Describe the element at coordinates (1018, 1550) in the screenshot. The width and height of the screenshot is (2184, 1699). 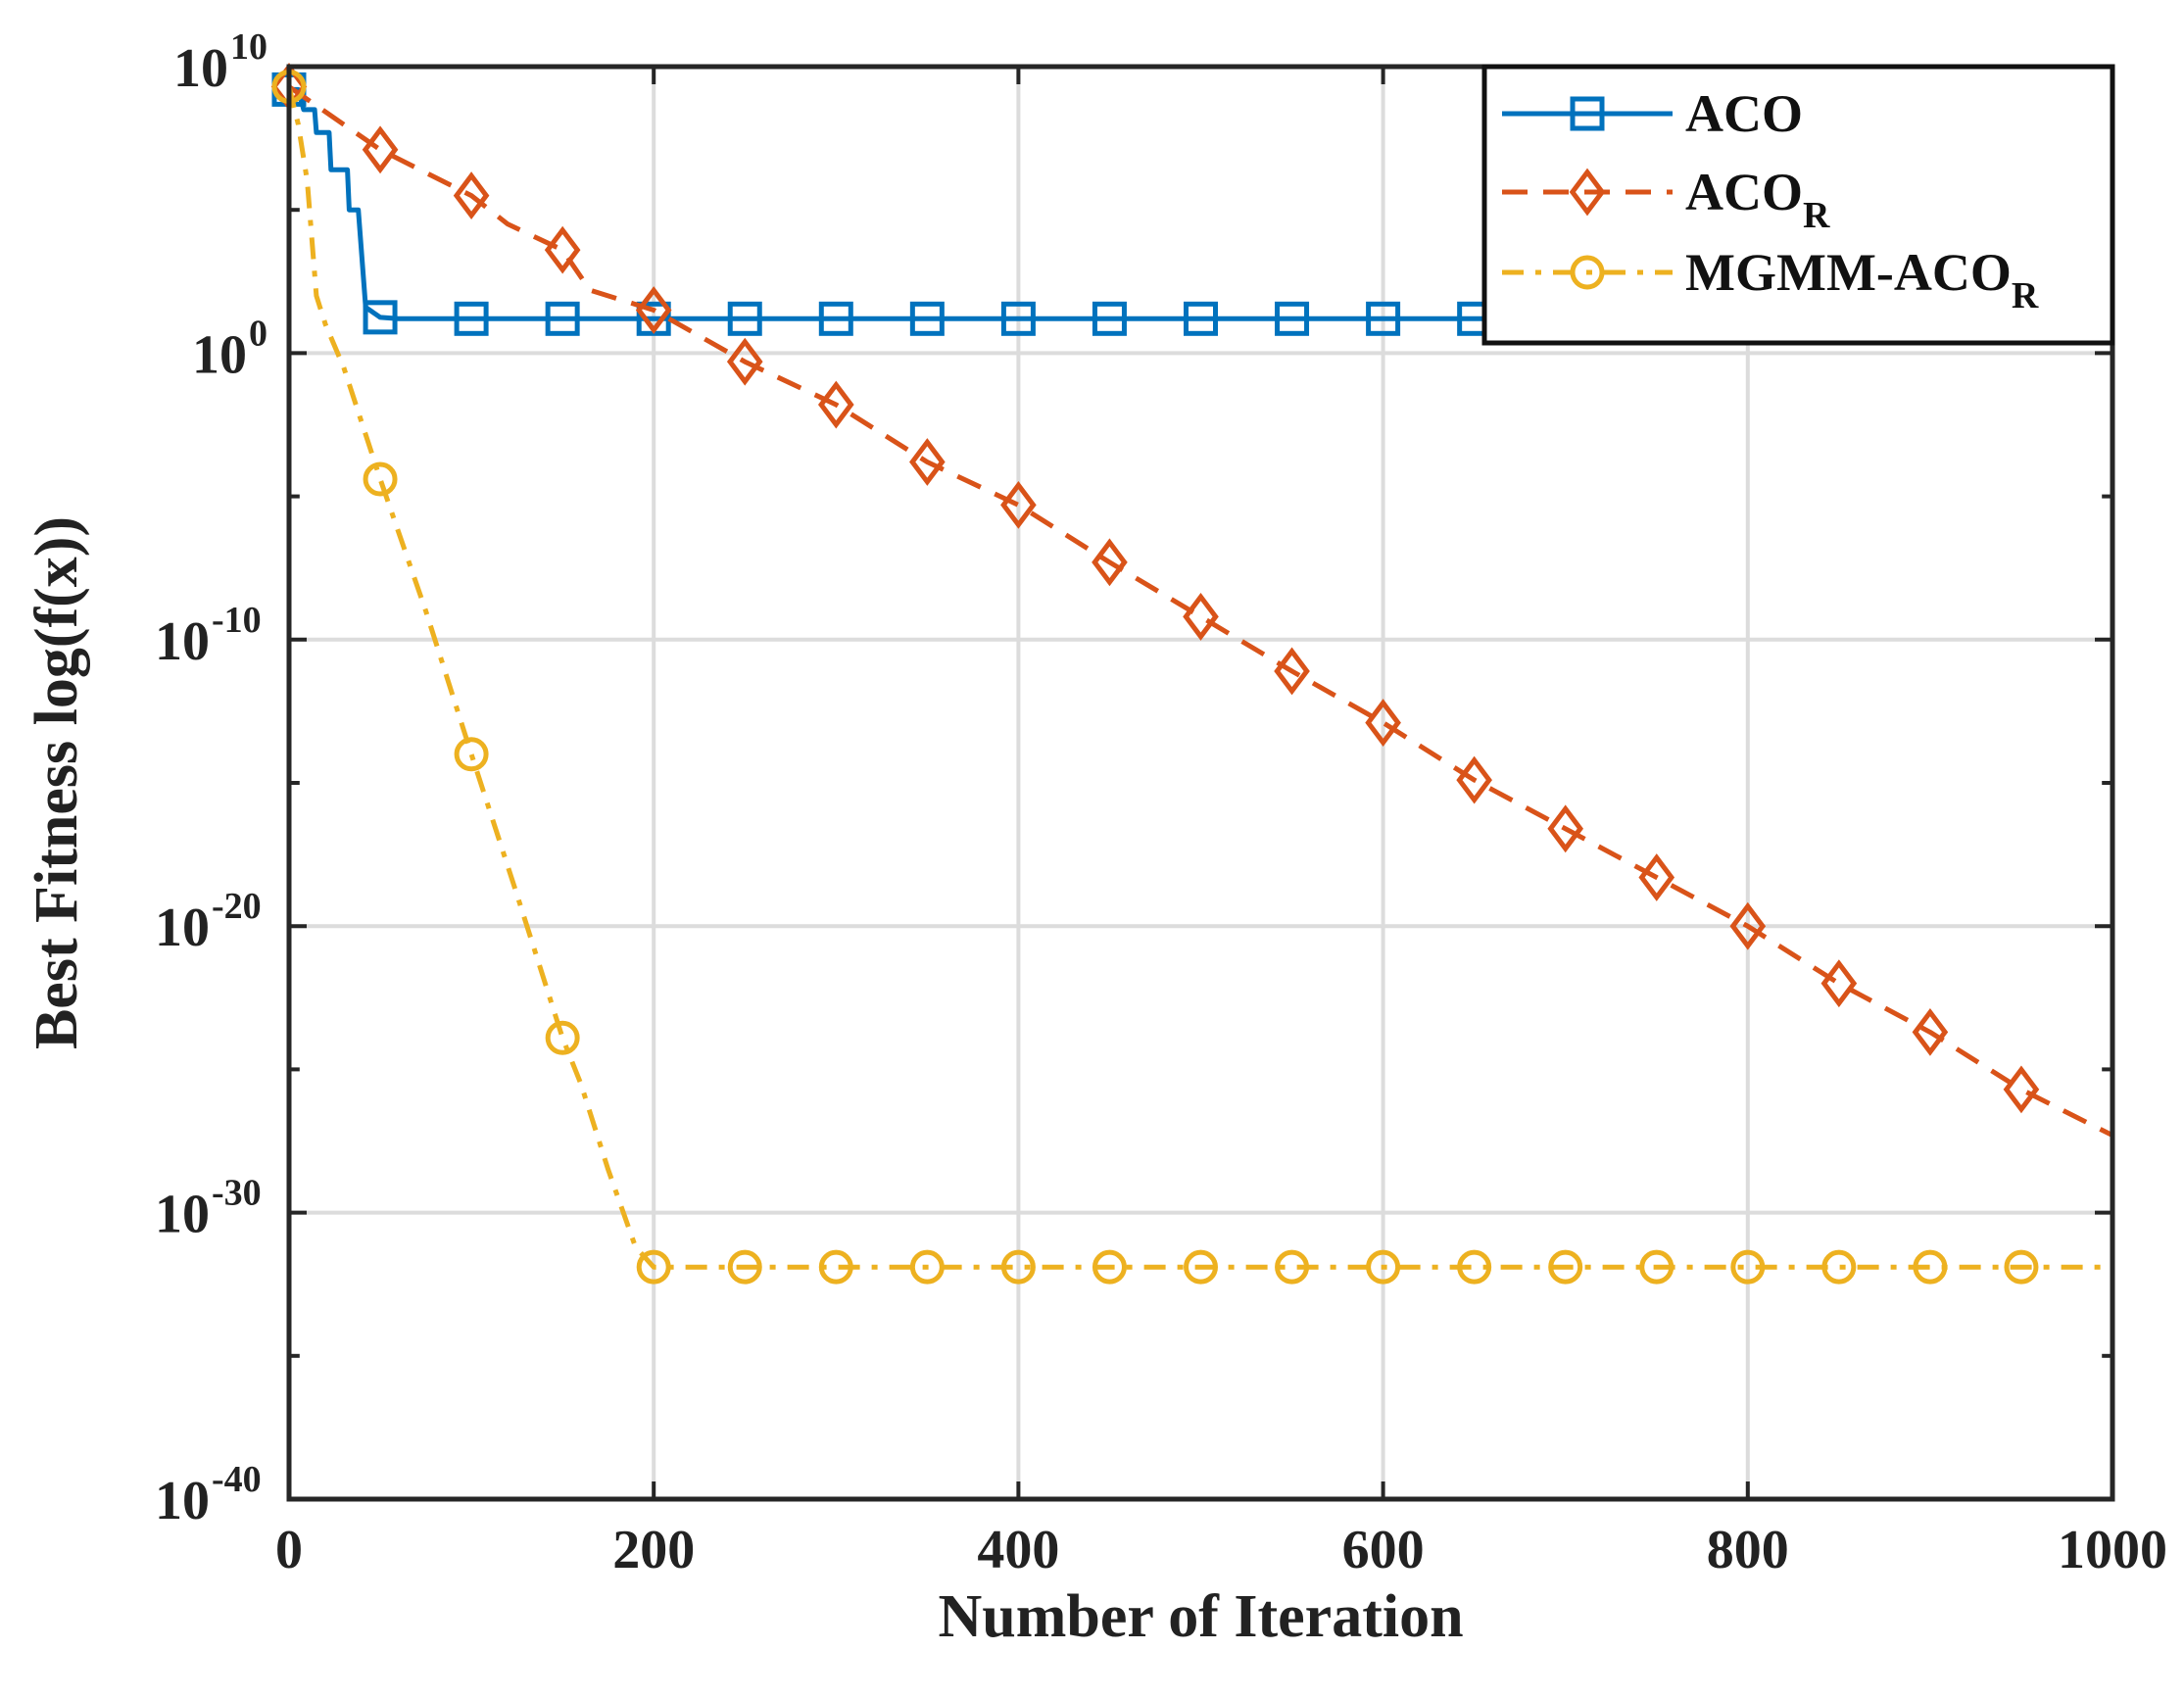
I see `x-tick-label: 400` at that location.